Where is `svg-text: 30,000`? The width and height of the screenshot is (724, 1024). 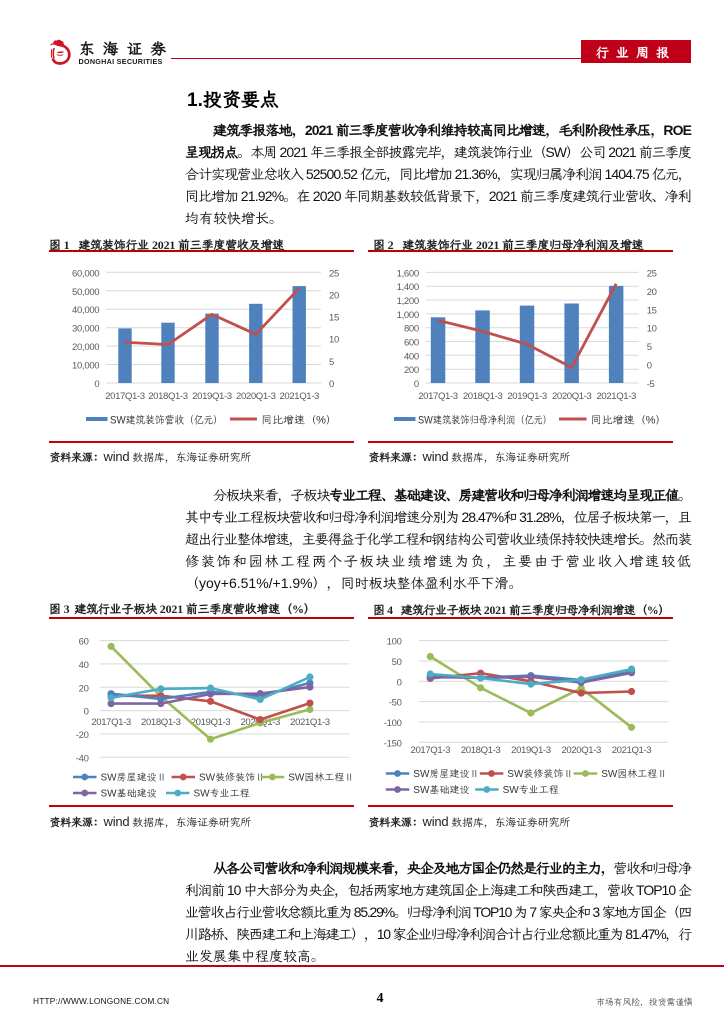 svg-text: 30,000 is located at coordinates (85, 329).